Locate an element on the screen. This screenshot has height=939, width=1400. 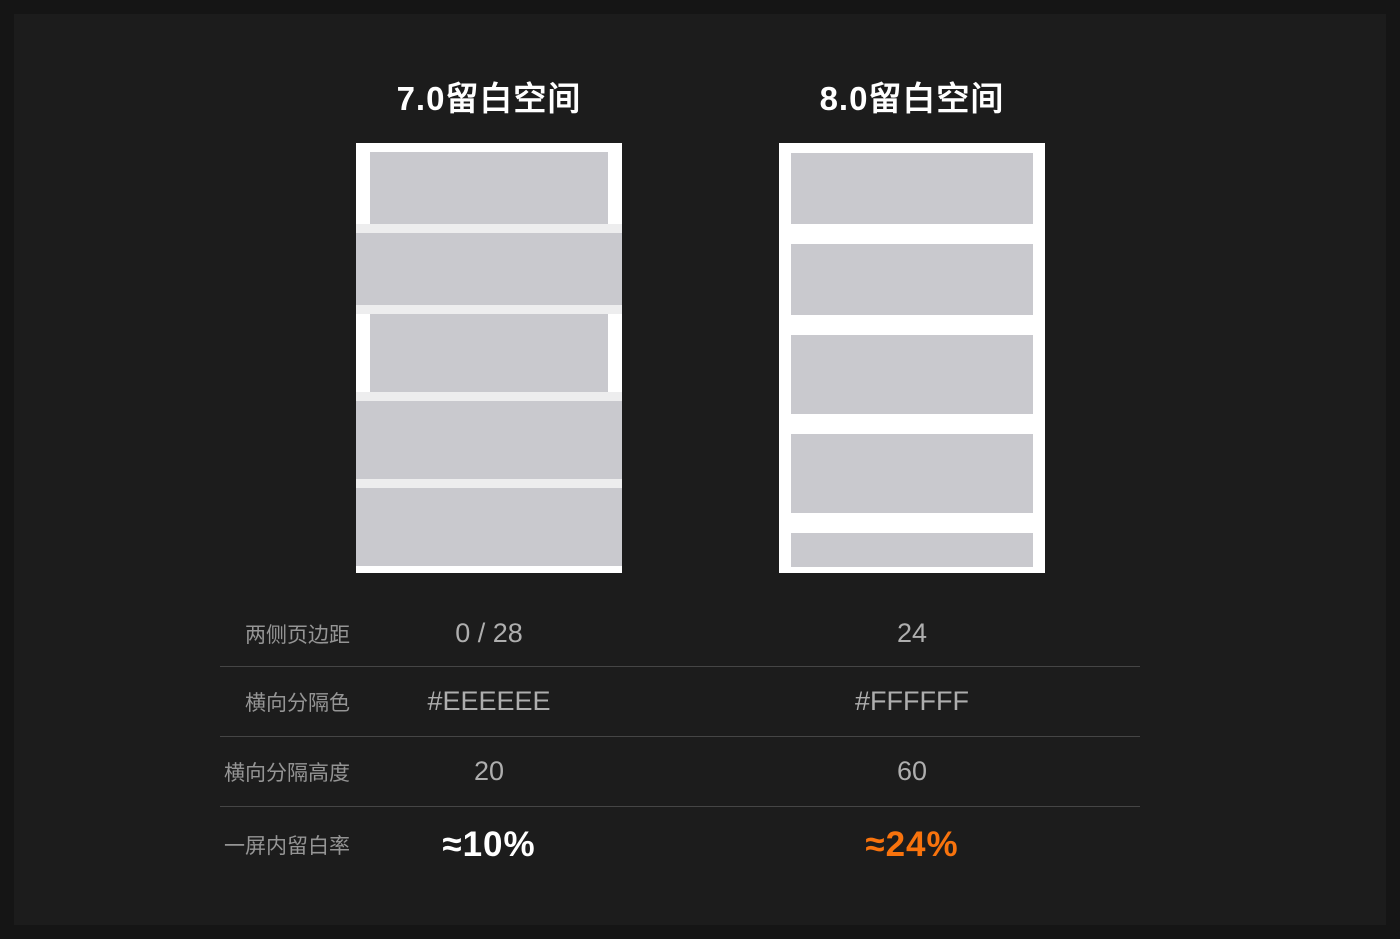
spec-value-7: #EEEEEE is located at coordinates (489, 701).